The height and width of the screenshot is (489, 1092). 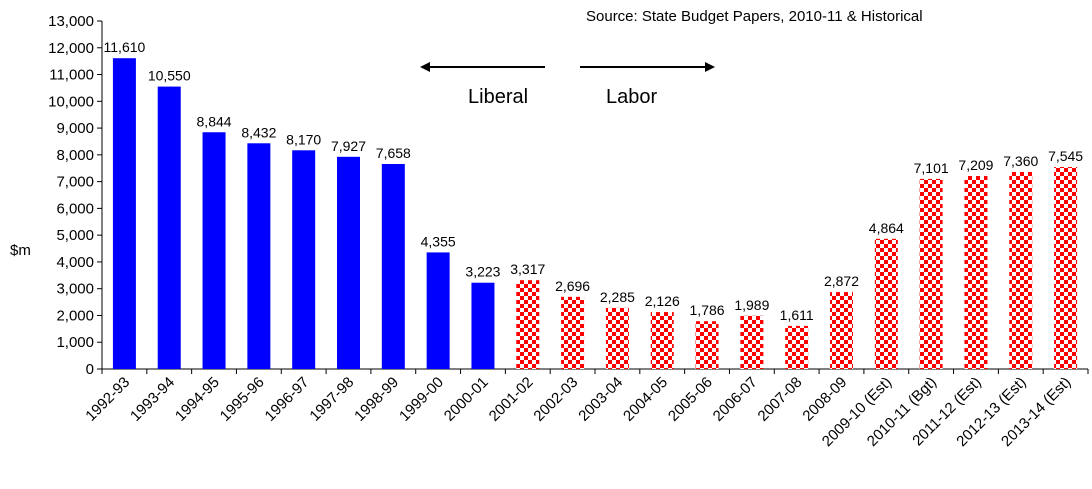 What do you see at coordinates (75, 208) in the screenshot?
I see `y-tick-label: 6,000` at bounding box center [75, 208].